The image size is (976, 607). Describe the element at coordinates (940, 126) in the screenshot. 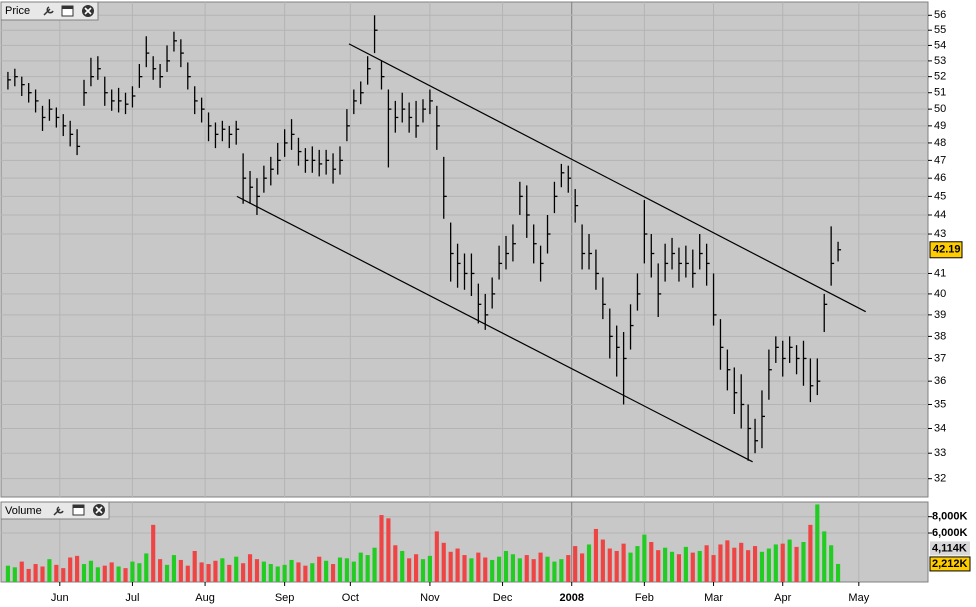

I see `y-tick-label: 49` at that location.